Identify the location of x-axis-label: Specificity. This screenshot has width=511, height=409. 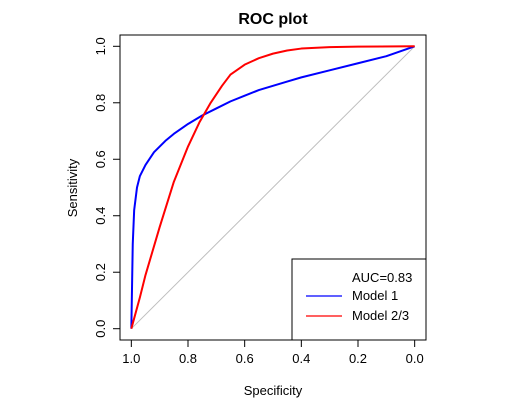
(273, 390).